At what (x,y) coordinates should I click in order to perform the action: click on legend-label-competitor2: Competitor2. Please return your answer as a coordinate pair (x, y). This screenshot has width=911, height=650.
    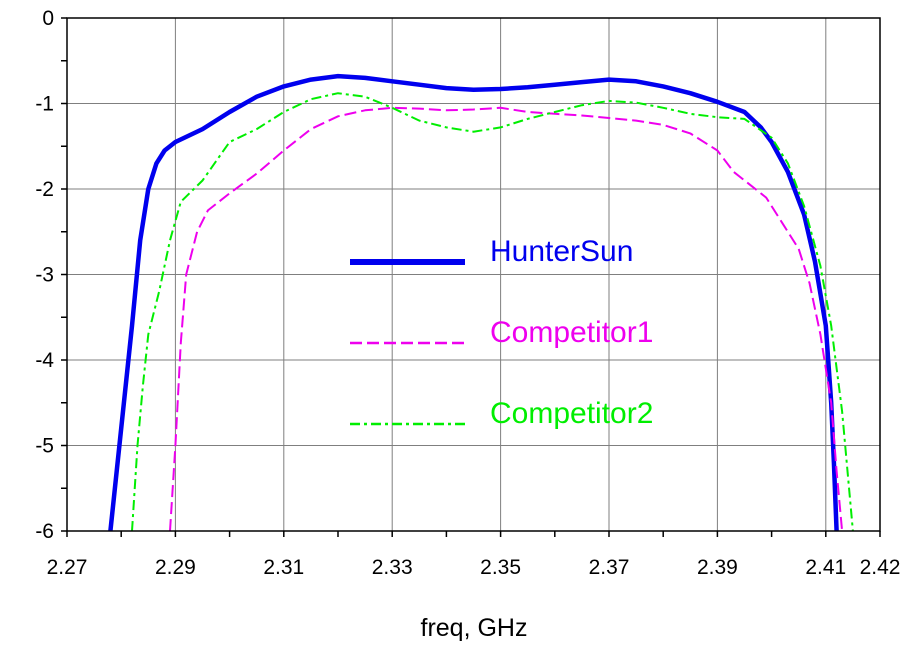
    Looking at the image, I should click on (571, 413).